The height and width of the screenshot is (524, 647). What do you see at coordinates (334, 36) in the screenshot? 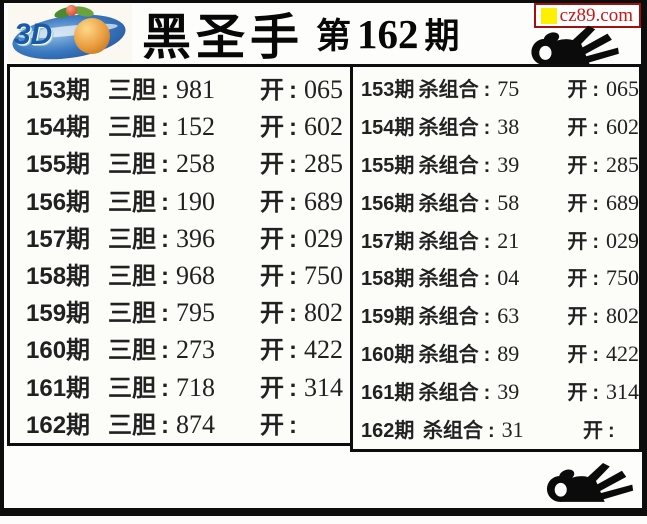
I see `issue-prefix: 第` at bounding box center [334, 36].